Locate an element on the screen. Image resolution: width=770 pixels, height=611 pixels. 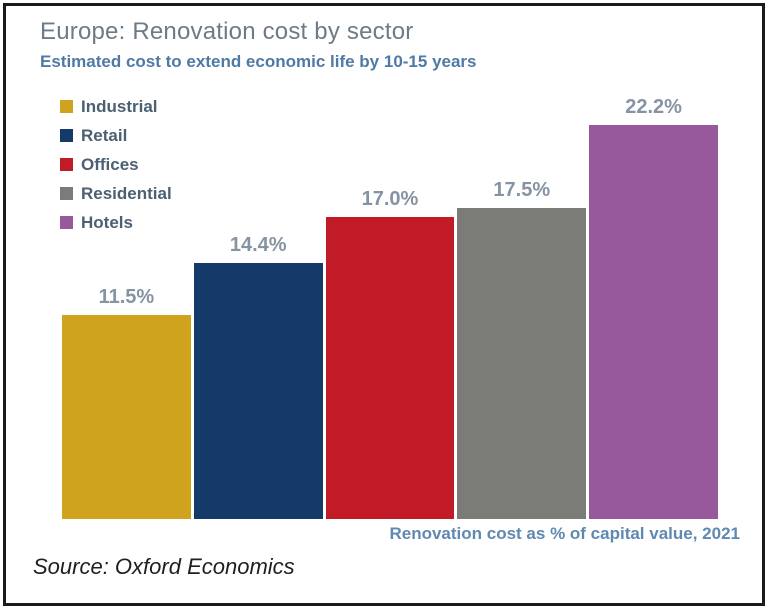
legend-item-retail: Retail is located at coordinates (116, 135).